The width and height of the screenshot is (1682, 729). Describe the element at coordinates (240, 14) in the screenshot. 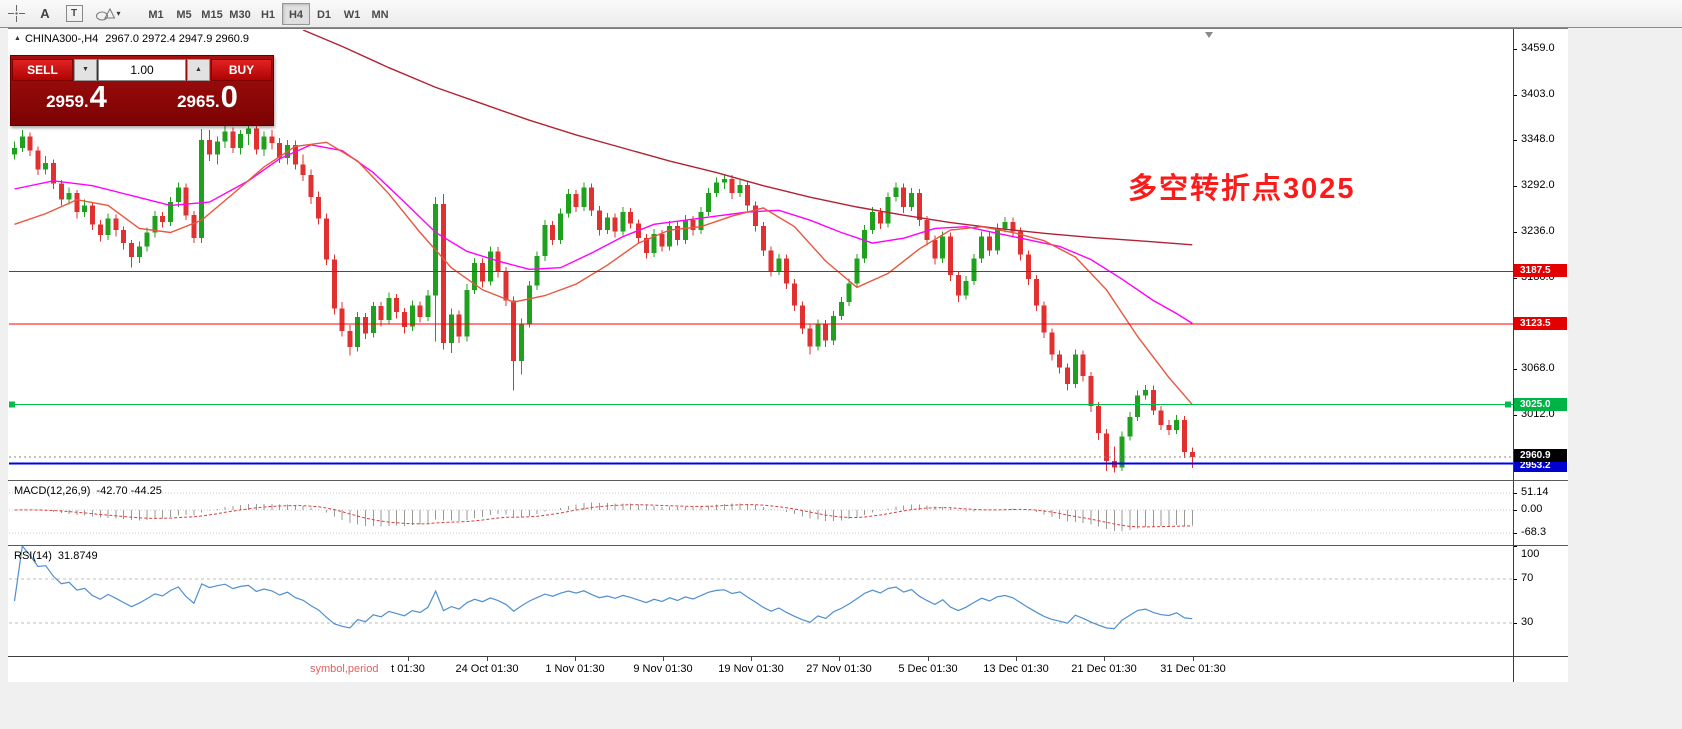

I see `timeframe-button-m30: M30` at that location.